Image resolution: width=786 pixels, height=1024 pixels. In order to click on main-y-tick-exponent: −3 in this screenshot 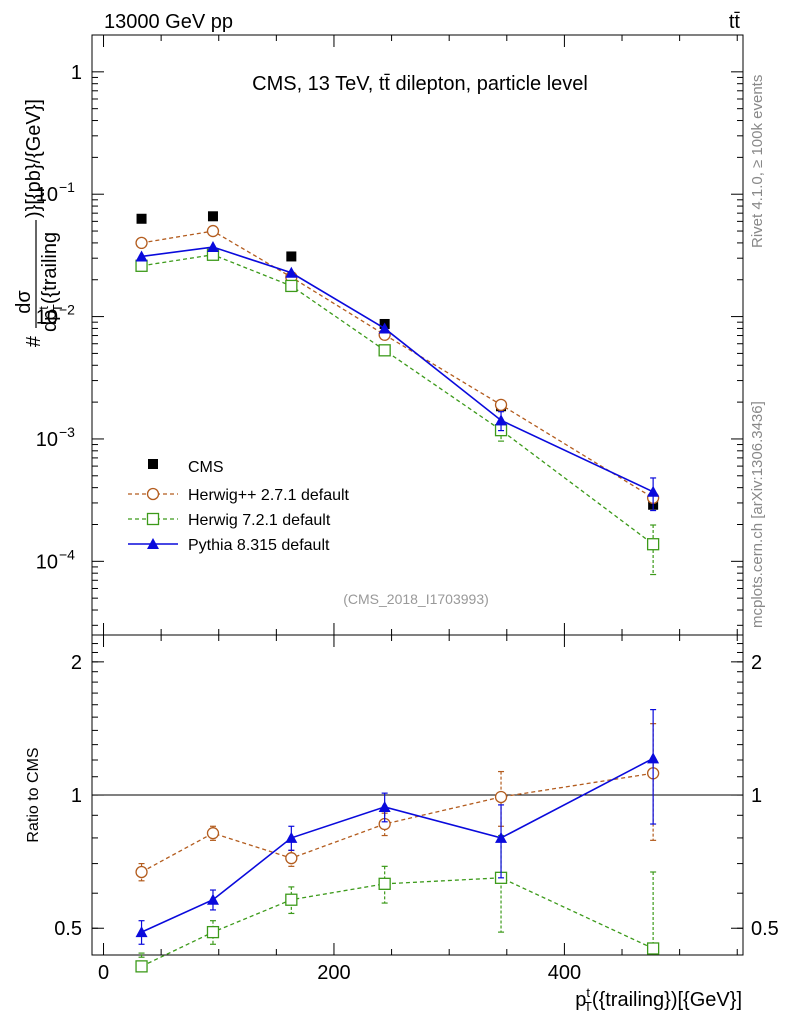, I will do `click(67, 432)`.